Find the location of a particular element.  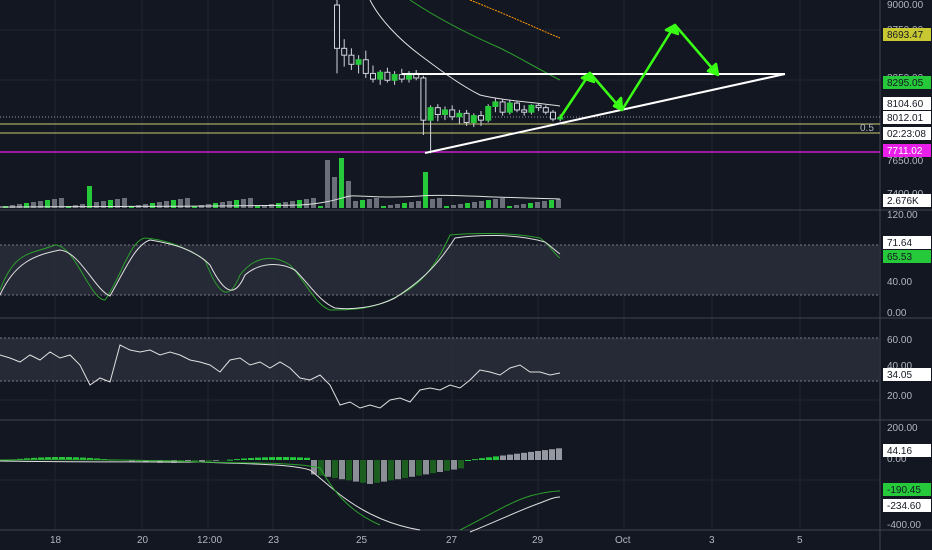

time-axis: 18 20 12:00 23 25 27 29 Oct 3 5 is located at coordinates (426, 540).